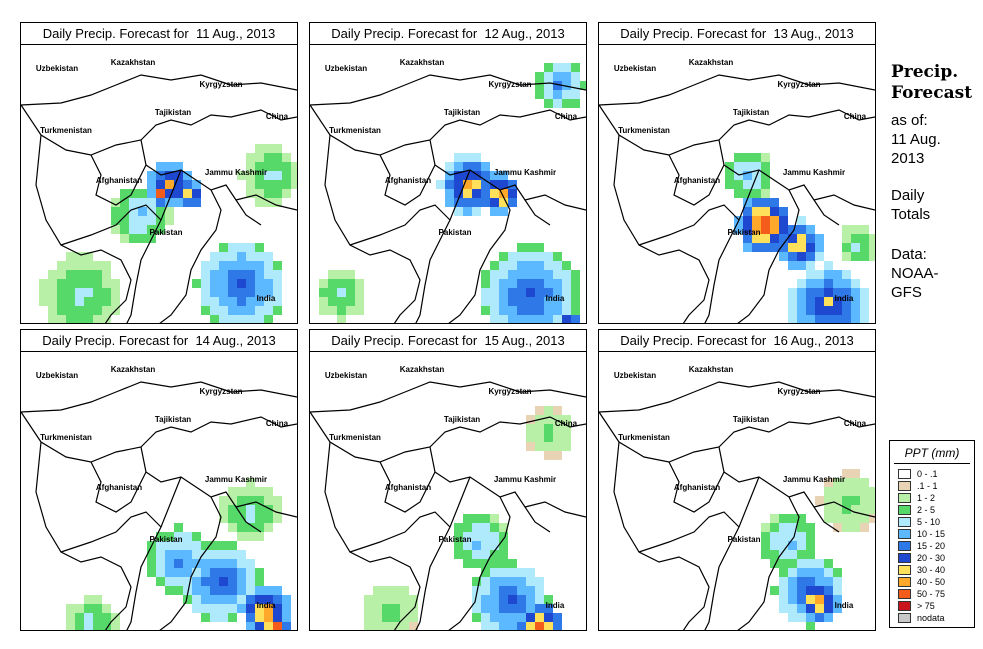 The image size is (983, 649). I want to click on legend-label: 50 - 75, so click(931, 593).